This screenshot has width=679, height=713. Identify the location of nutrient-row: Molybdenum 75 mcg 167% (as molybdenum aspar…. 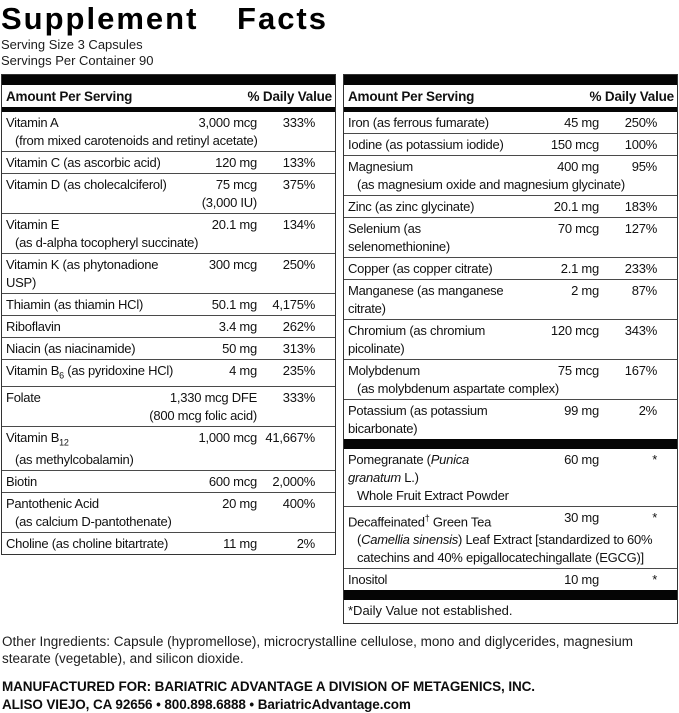
(510, 379).